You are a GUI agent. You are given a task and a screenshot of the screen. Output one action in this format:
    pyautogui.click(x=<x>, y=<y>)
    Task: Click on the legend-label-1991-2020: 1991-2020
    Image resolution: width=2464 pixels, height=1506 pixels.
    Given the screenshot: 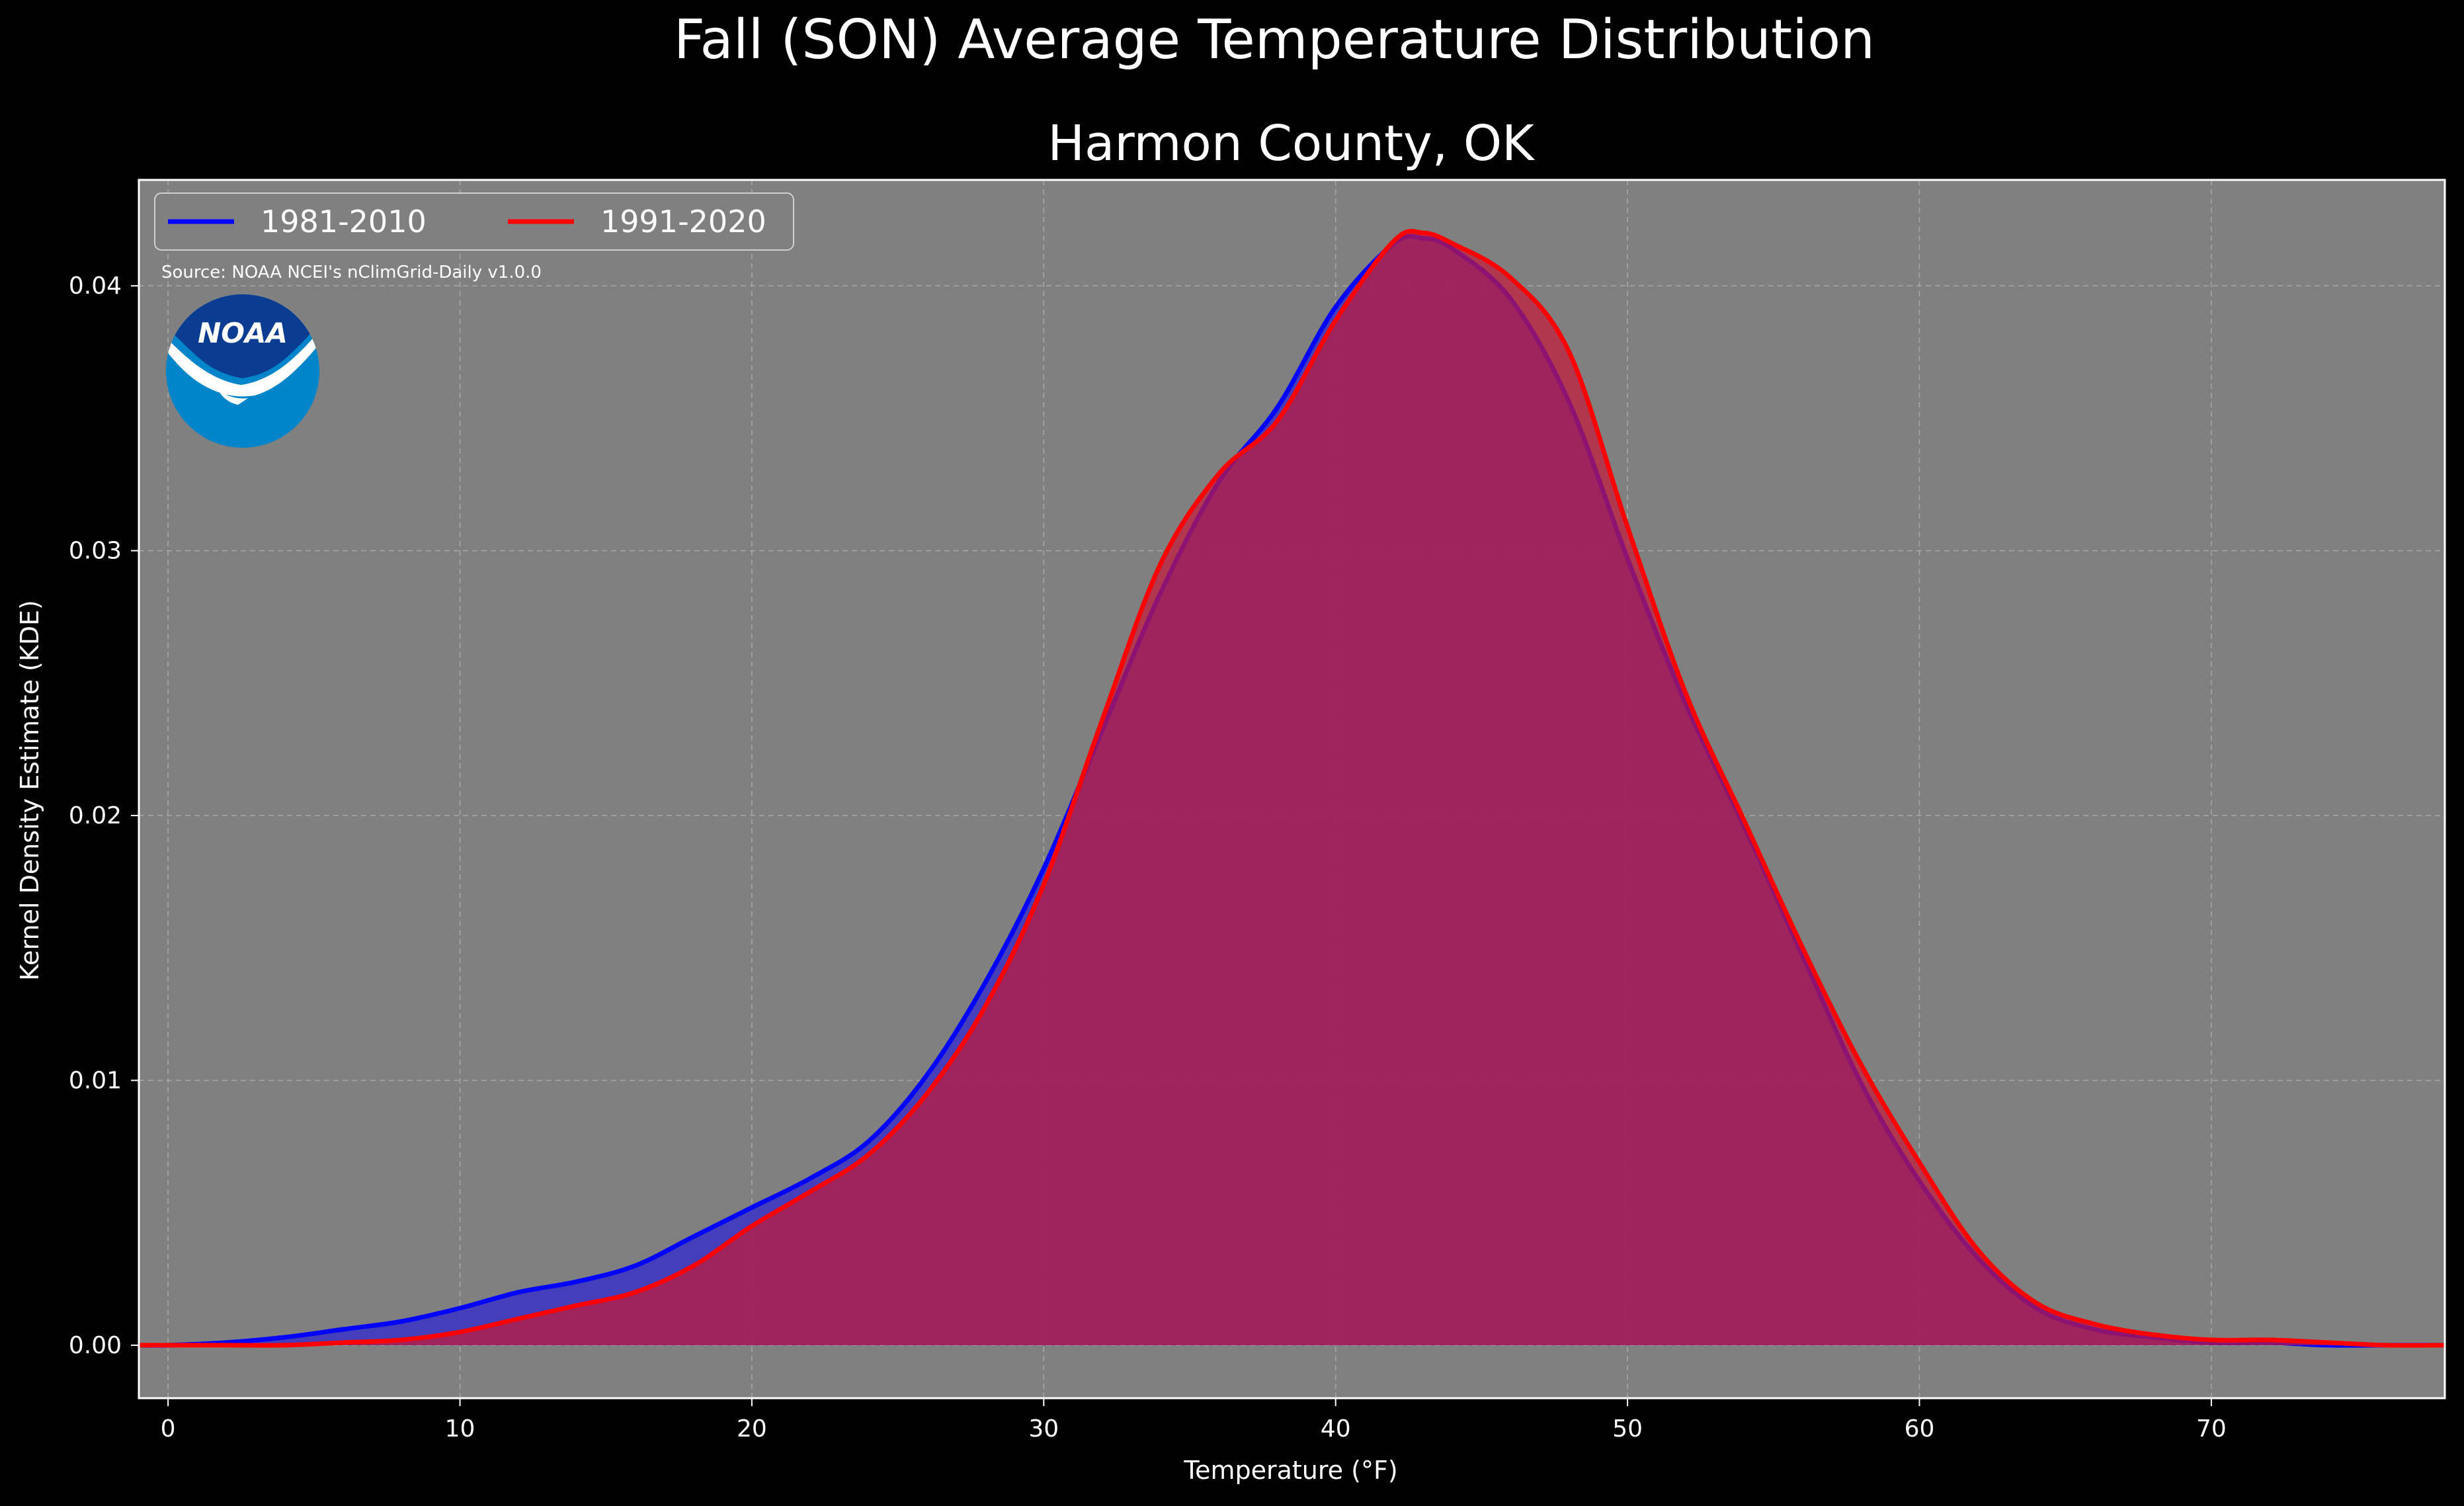 What is the action you would take?
    pyautogui.click(x=683, y=221)
    